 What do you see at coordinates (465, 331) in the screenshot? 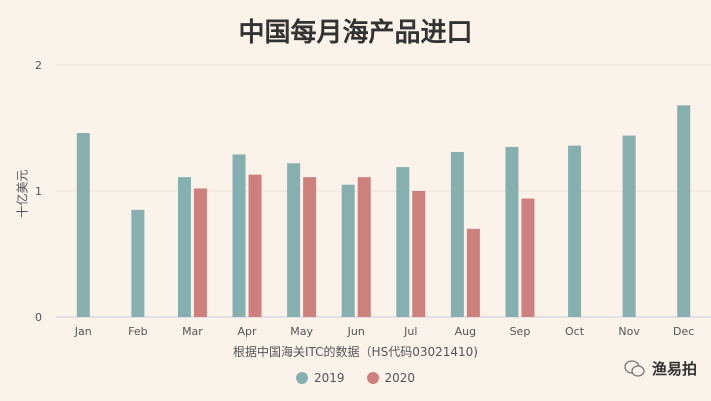
I see `x-tick-label: Aug` at bounding box center [465, 331].